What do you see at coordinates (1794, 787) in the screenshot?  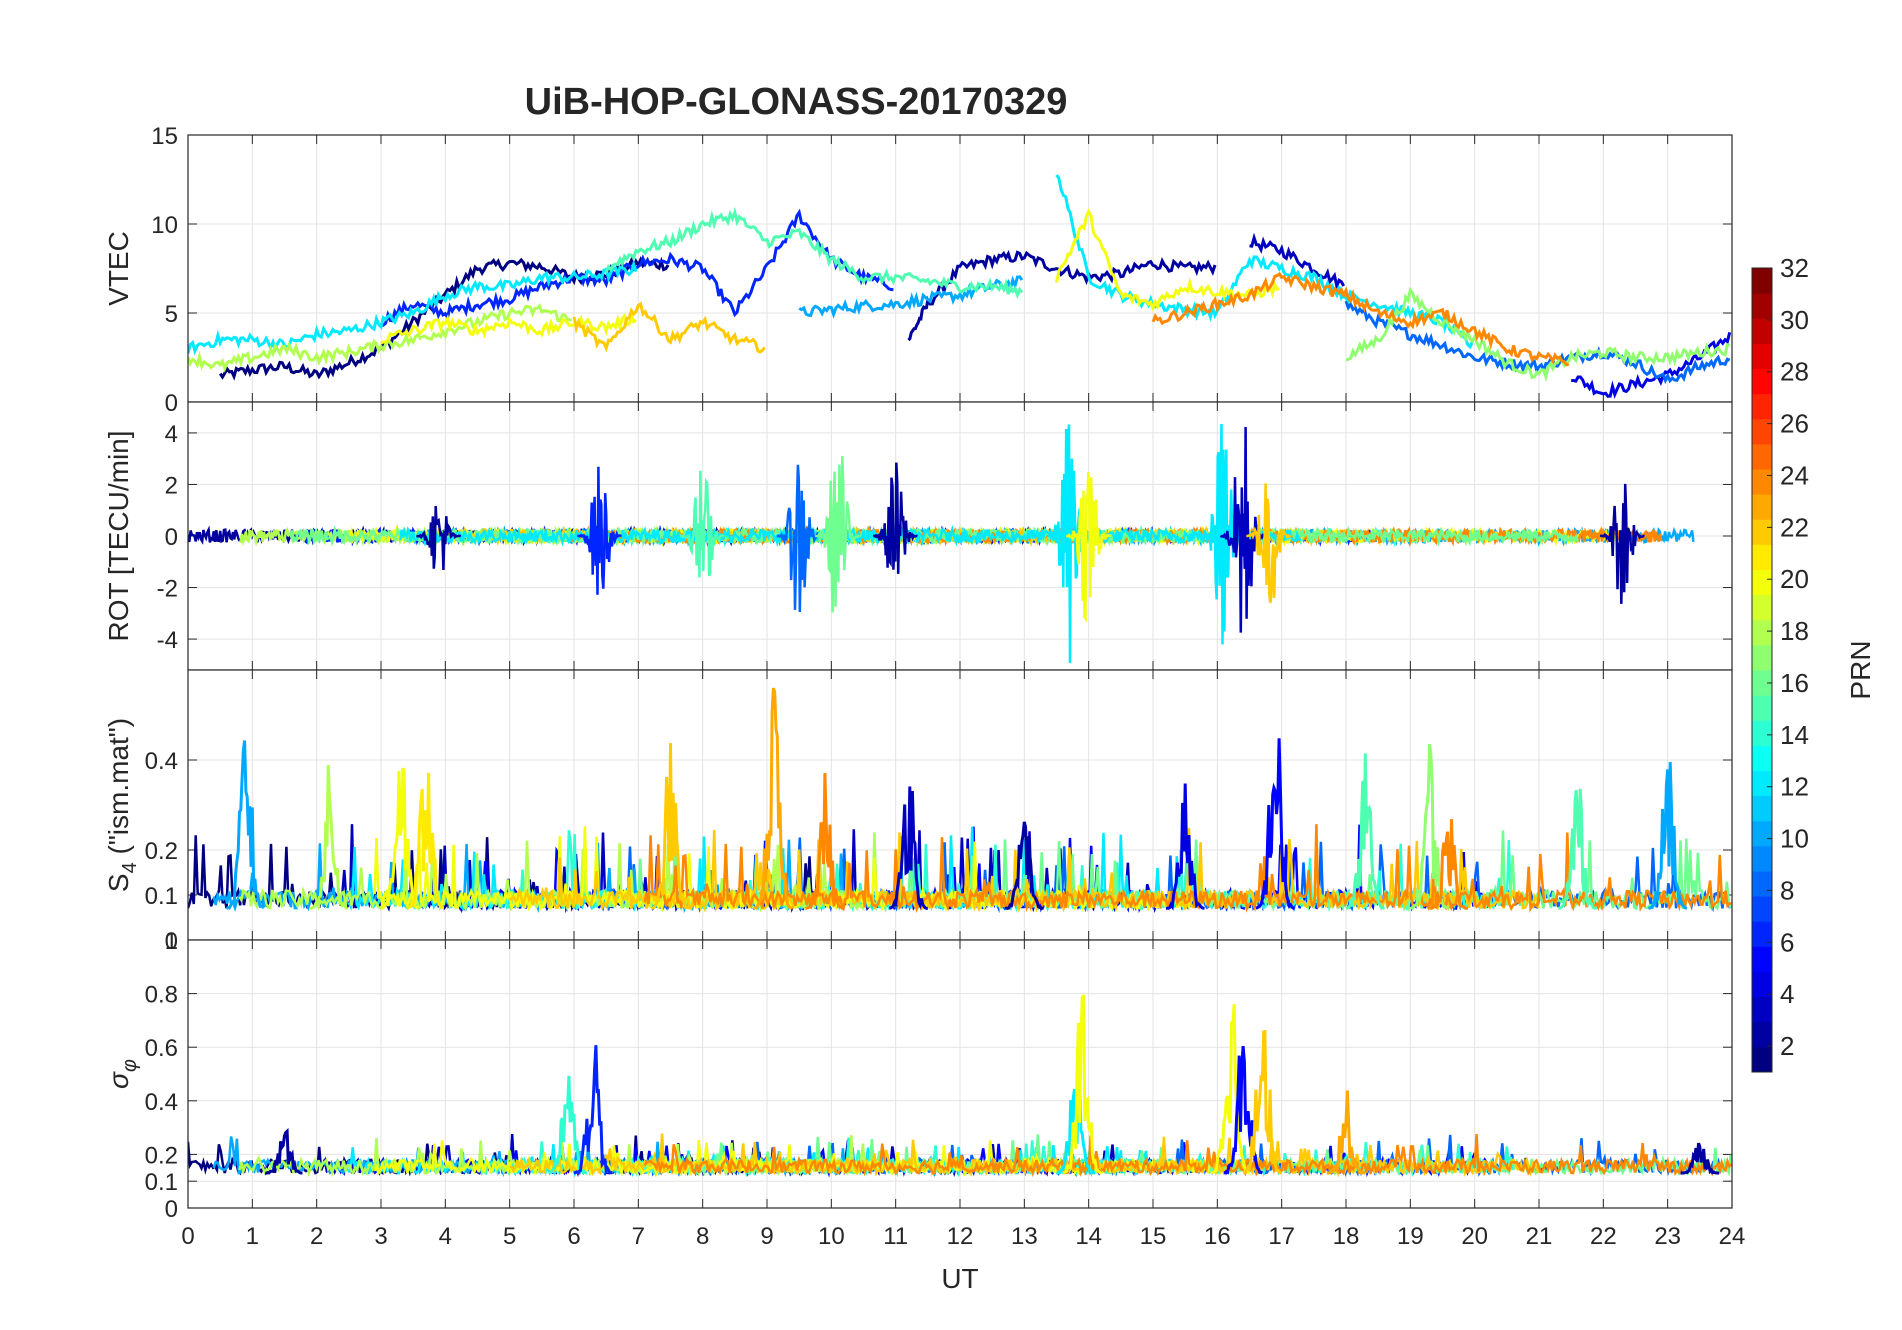 I see `colorbar-tick-label: 12` at bounding box center [1794, 787].